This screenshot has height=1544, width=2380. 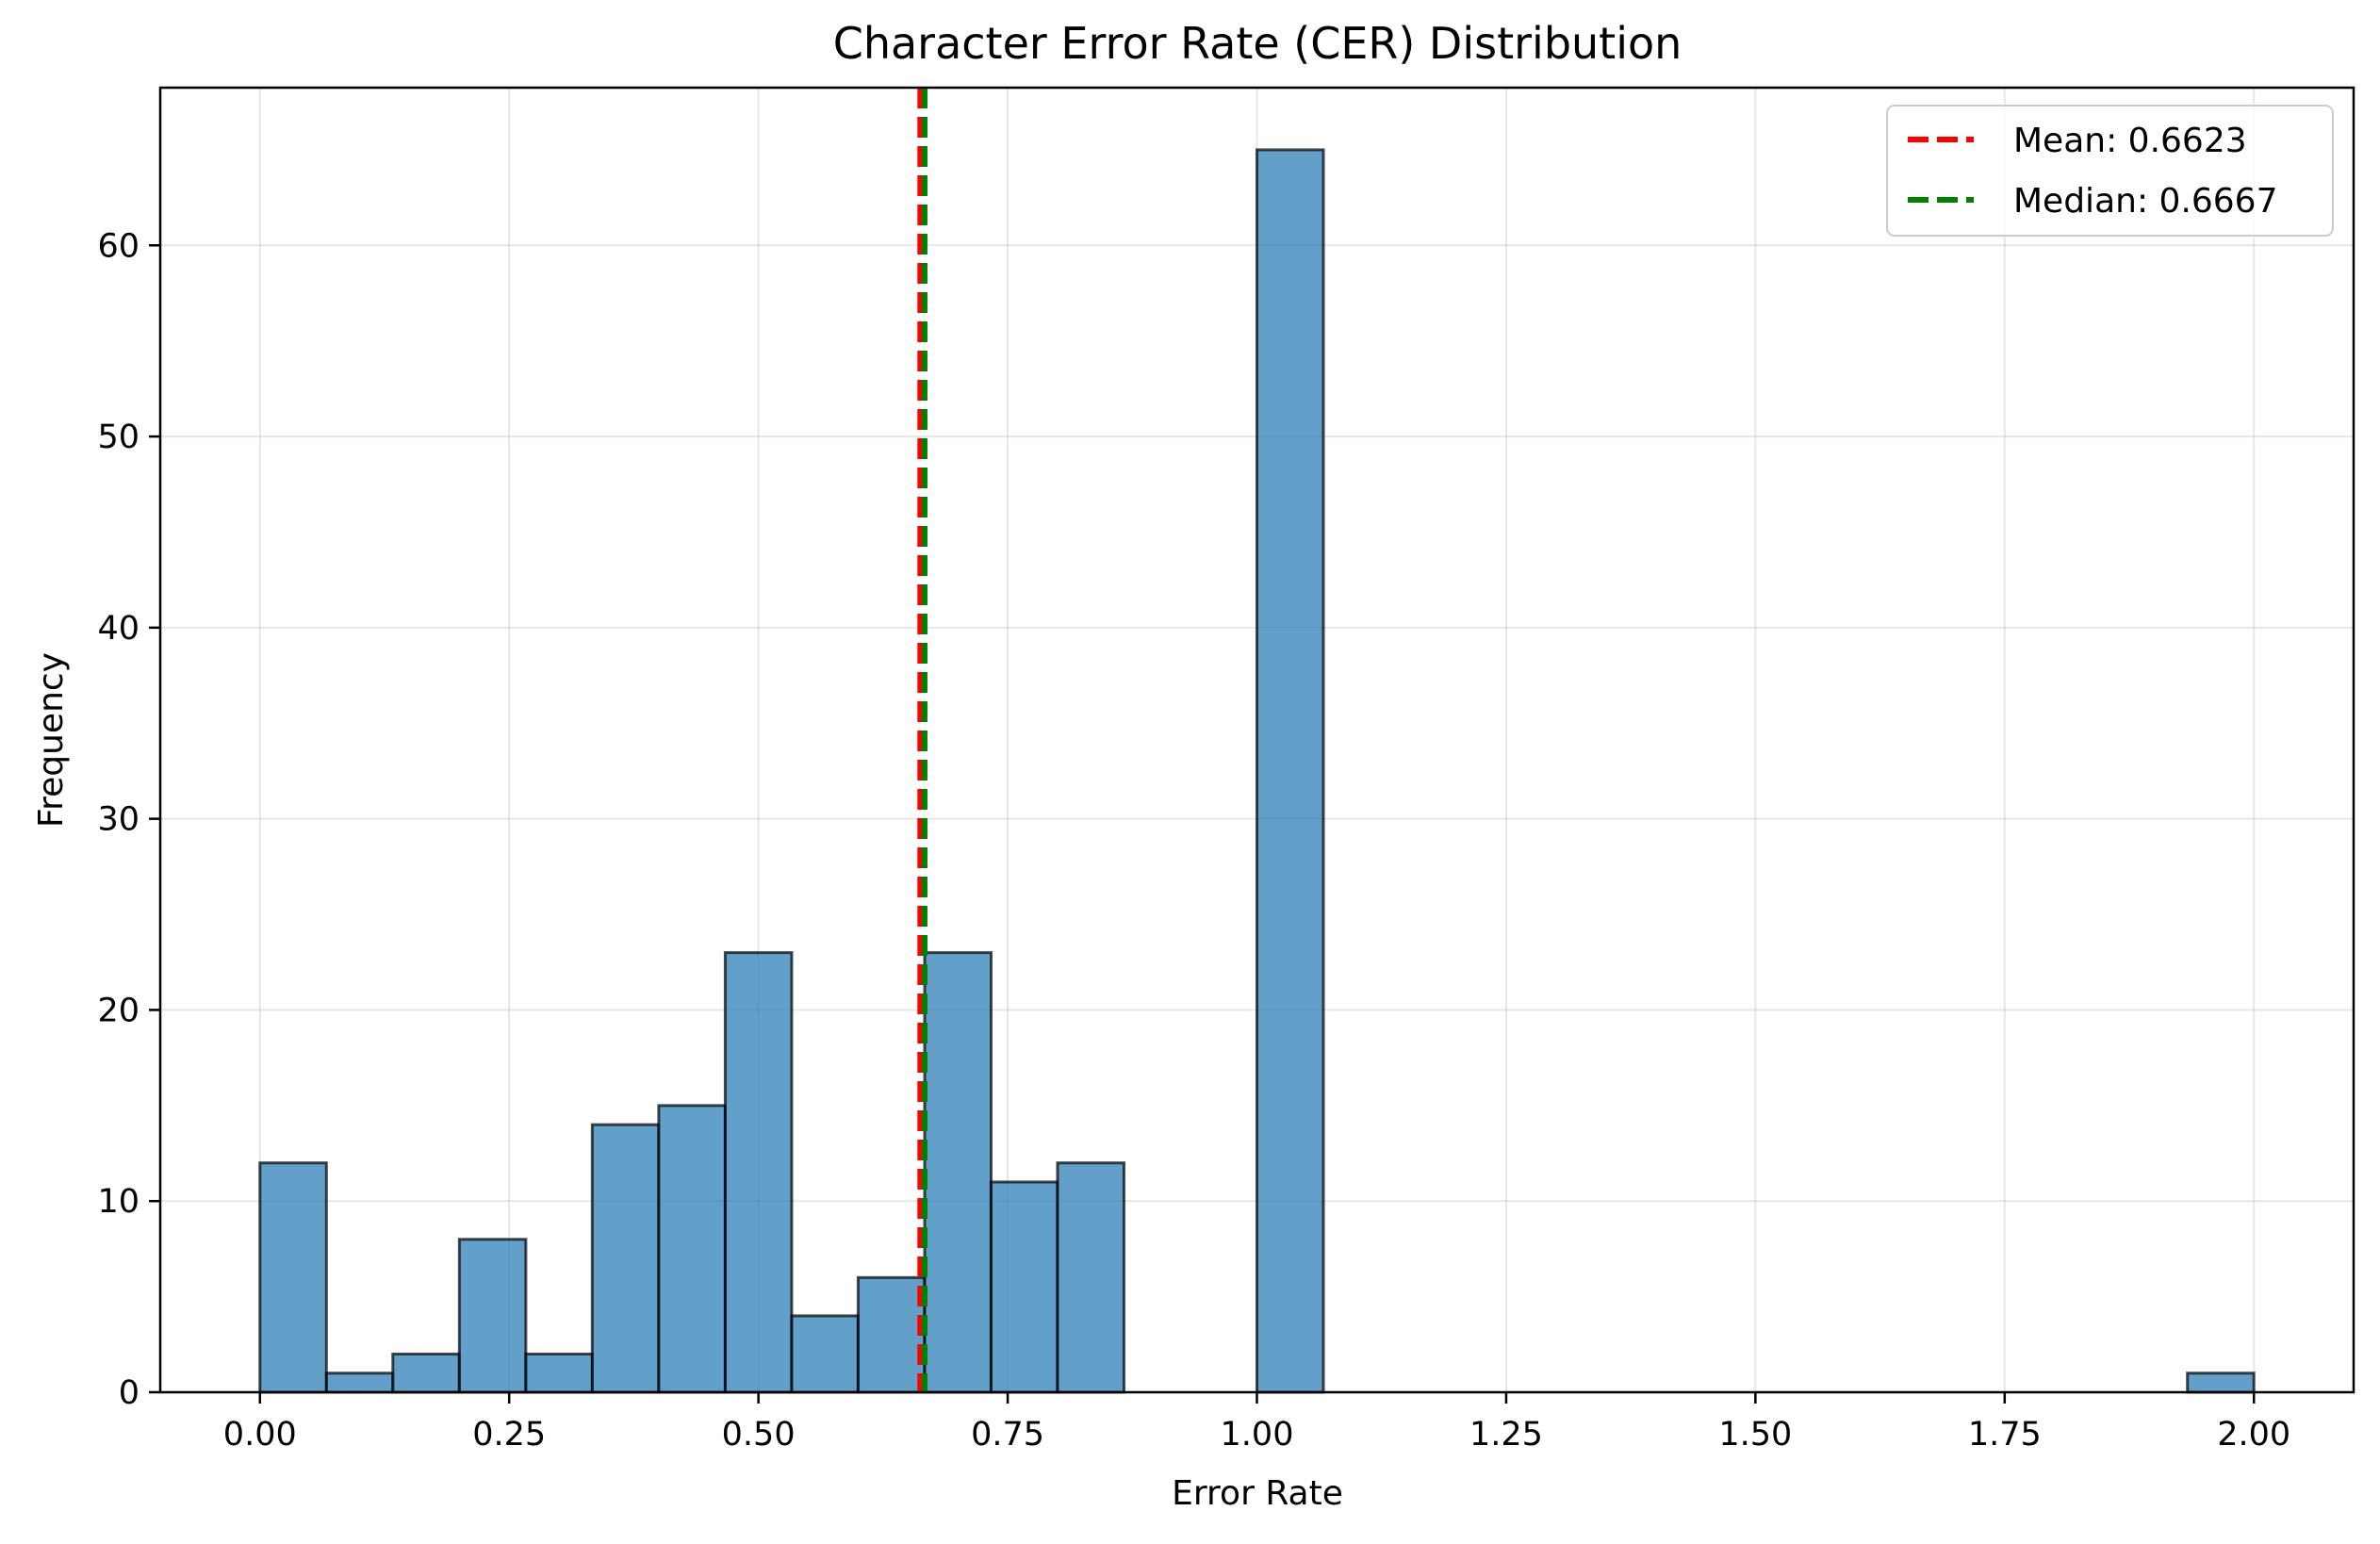 What do you see at coordinates (118, 629) in the screenshot?
I see `y-tick-label: 40` at bounding box center [118, 629].